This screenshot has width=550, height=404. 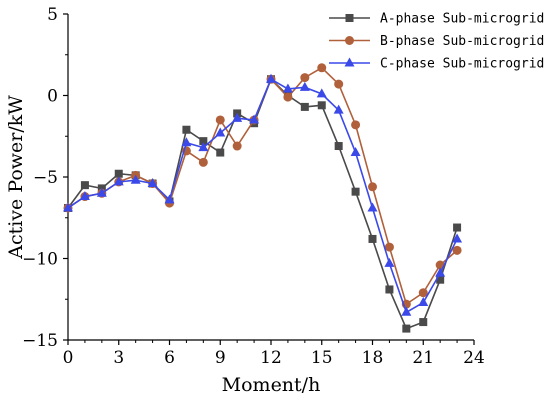 What do you see at coordinates (462, 64) in the screenshot?
I see `legend-label: C-phase Sub-microgrid` at bounding box center [462, 64].